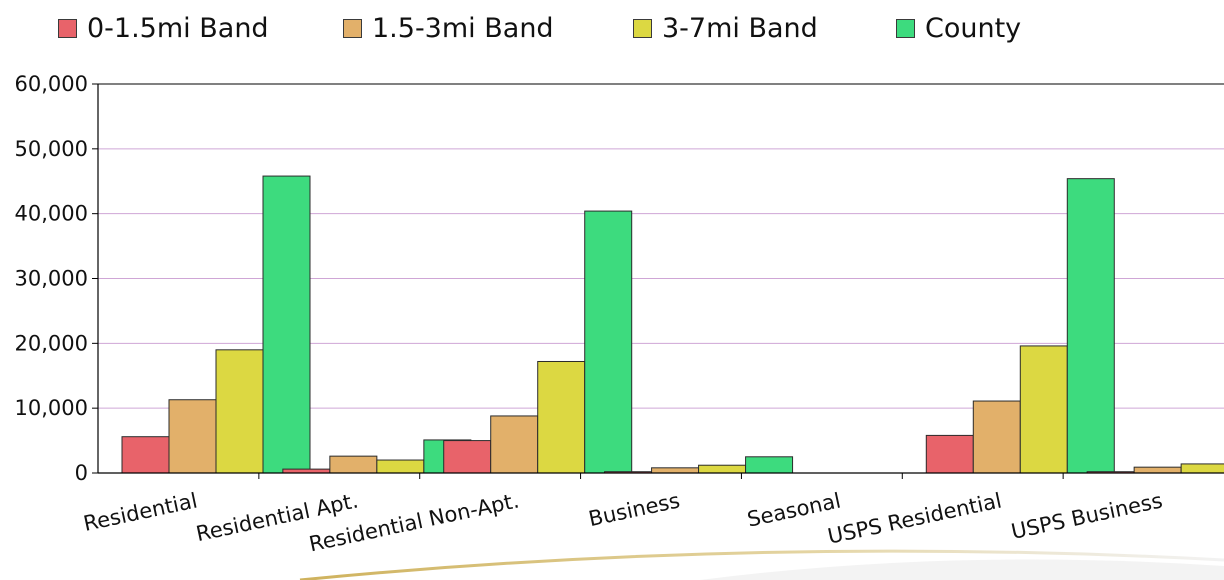 The width and height of the screenshot is (1224, 580). What do you see at coordinates (973, 28) in the screenshot?
I see `legend-label-3: County` at bounding box center [973, 28].